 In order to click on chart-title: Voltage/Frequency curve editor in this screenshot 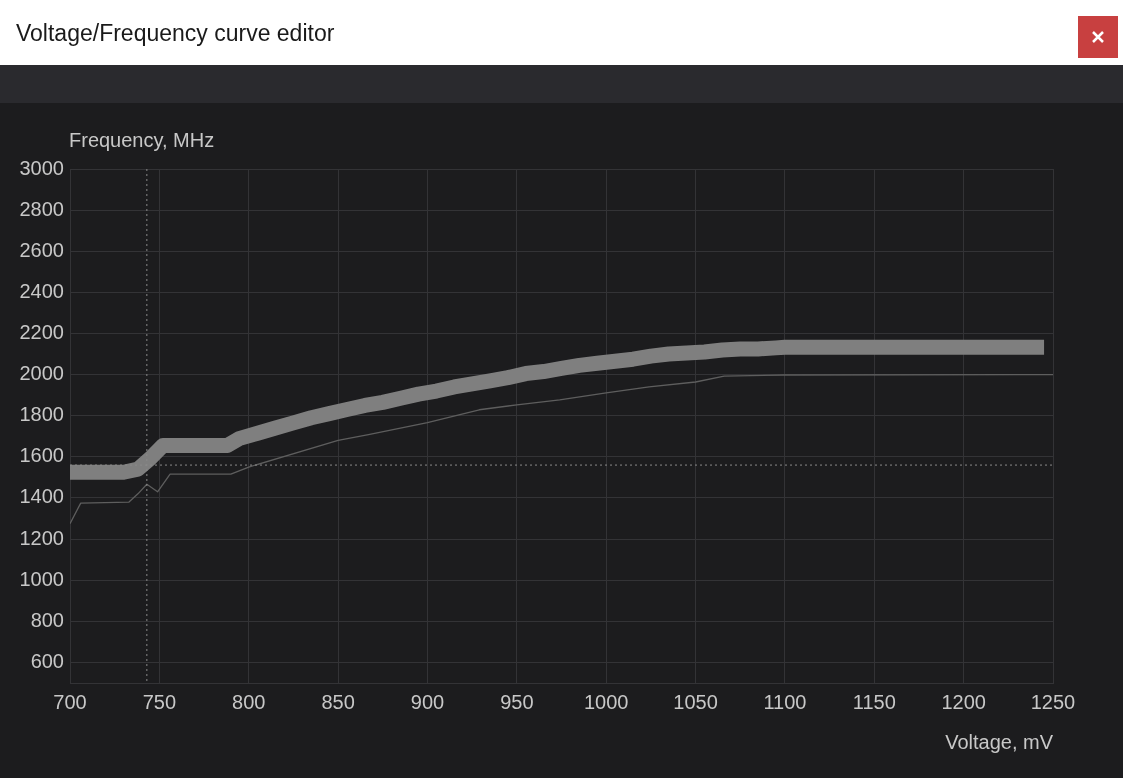, I will do `click(175, 33)`.